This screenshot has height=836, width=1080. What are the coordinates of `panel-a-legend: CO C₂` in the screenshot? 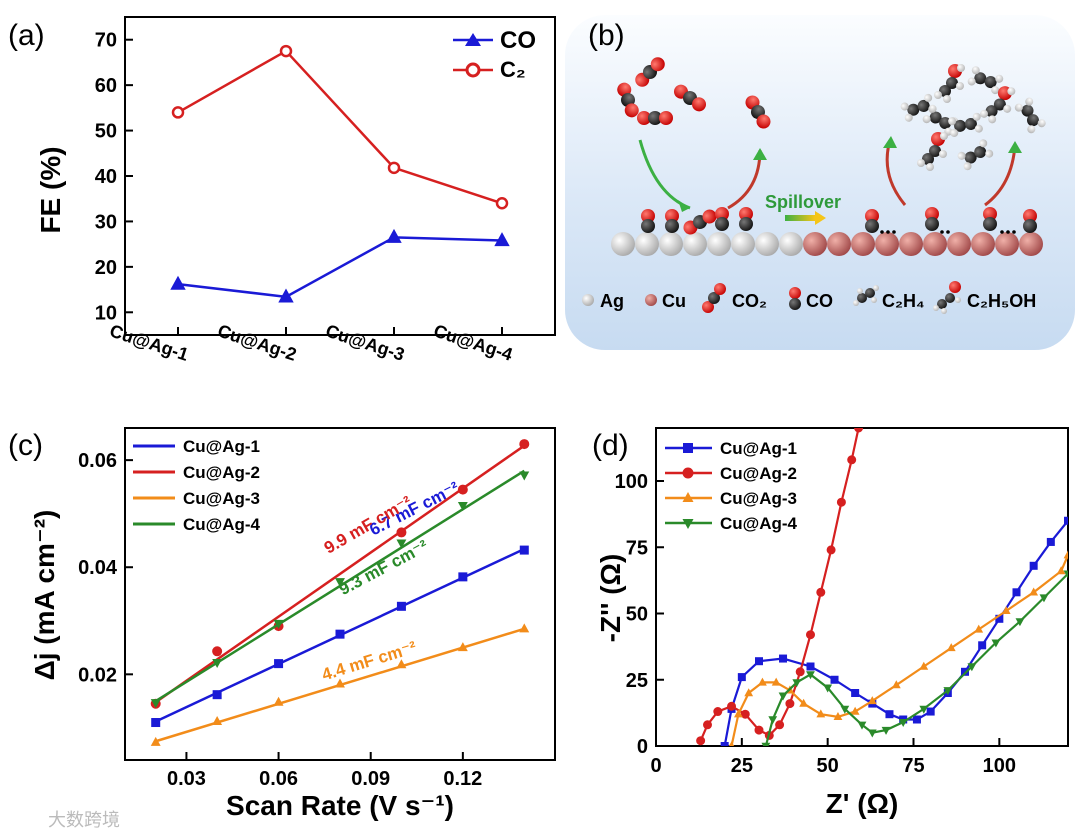 It's located at (494, 54).